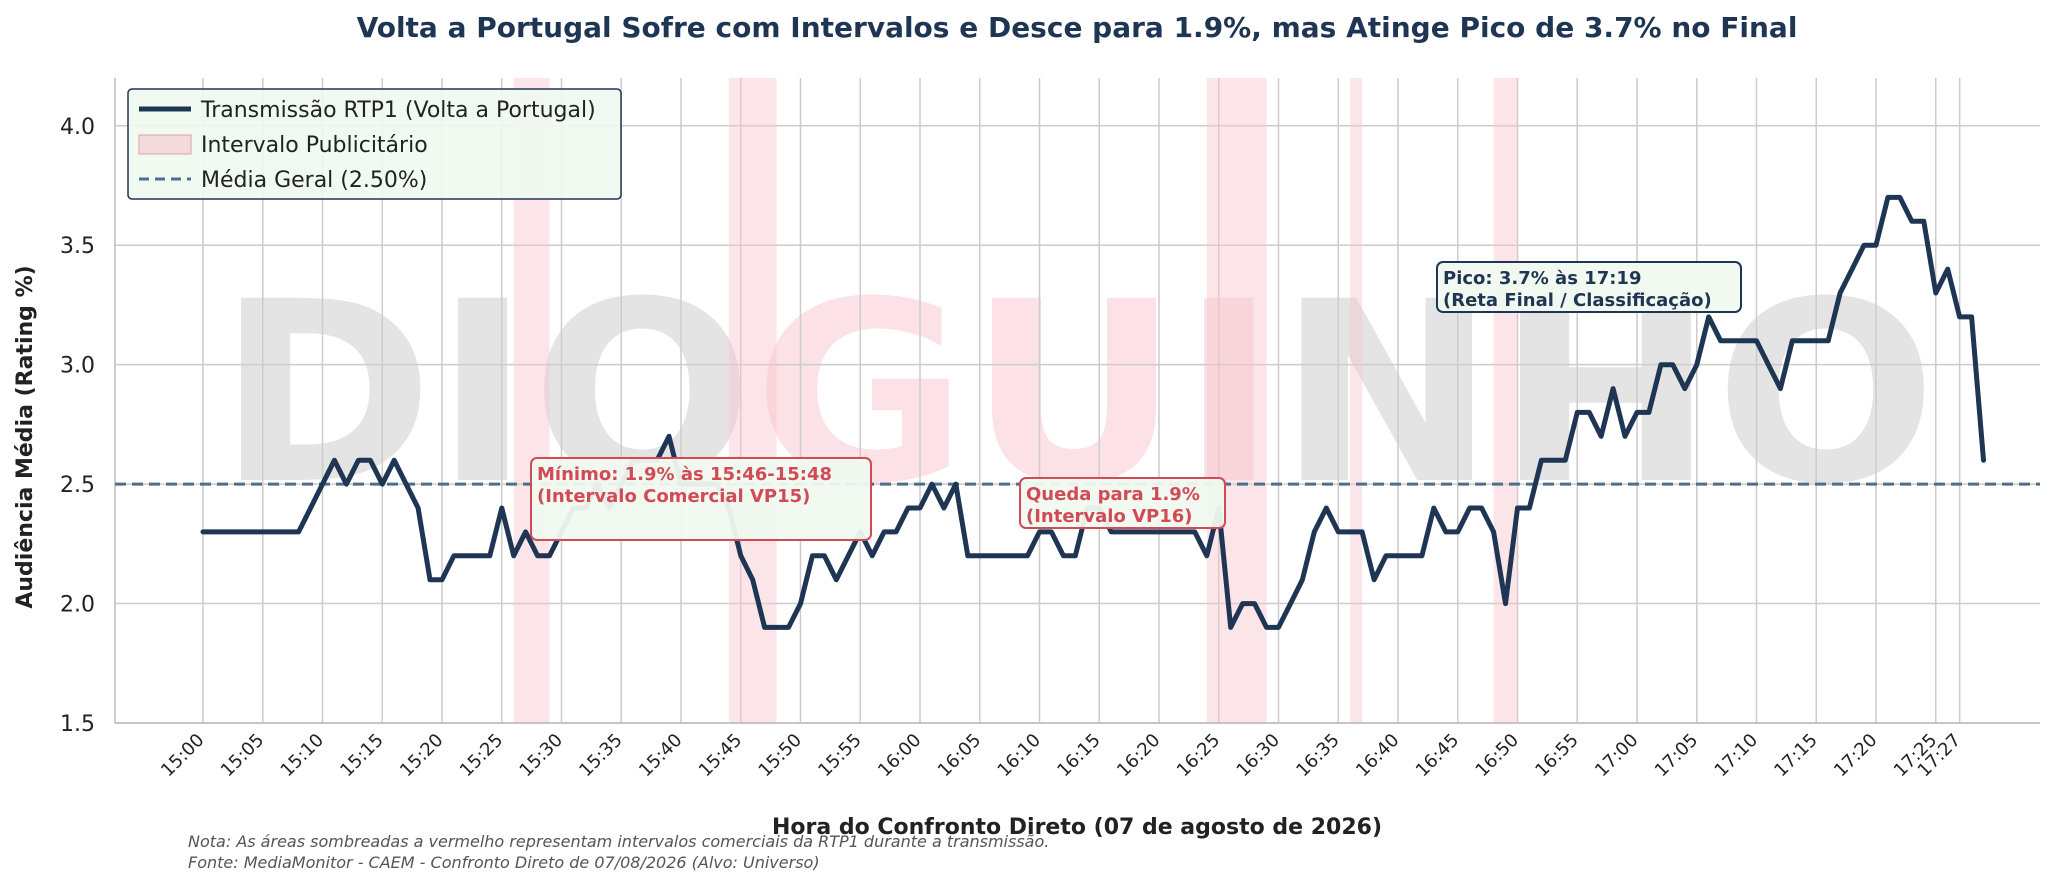  I want to click on legend-label: Intervalo Publicitário, so click(314, 145).